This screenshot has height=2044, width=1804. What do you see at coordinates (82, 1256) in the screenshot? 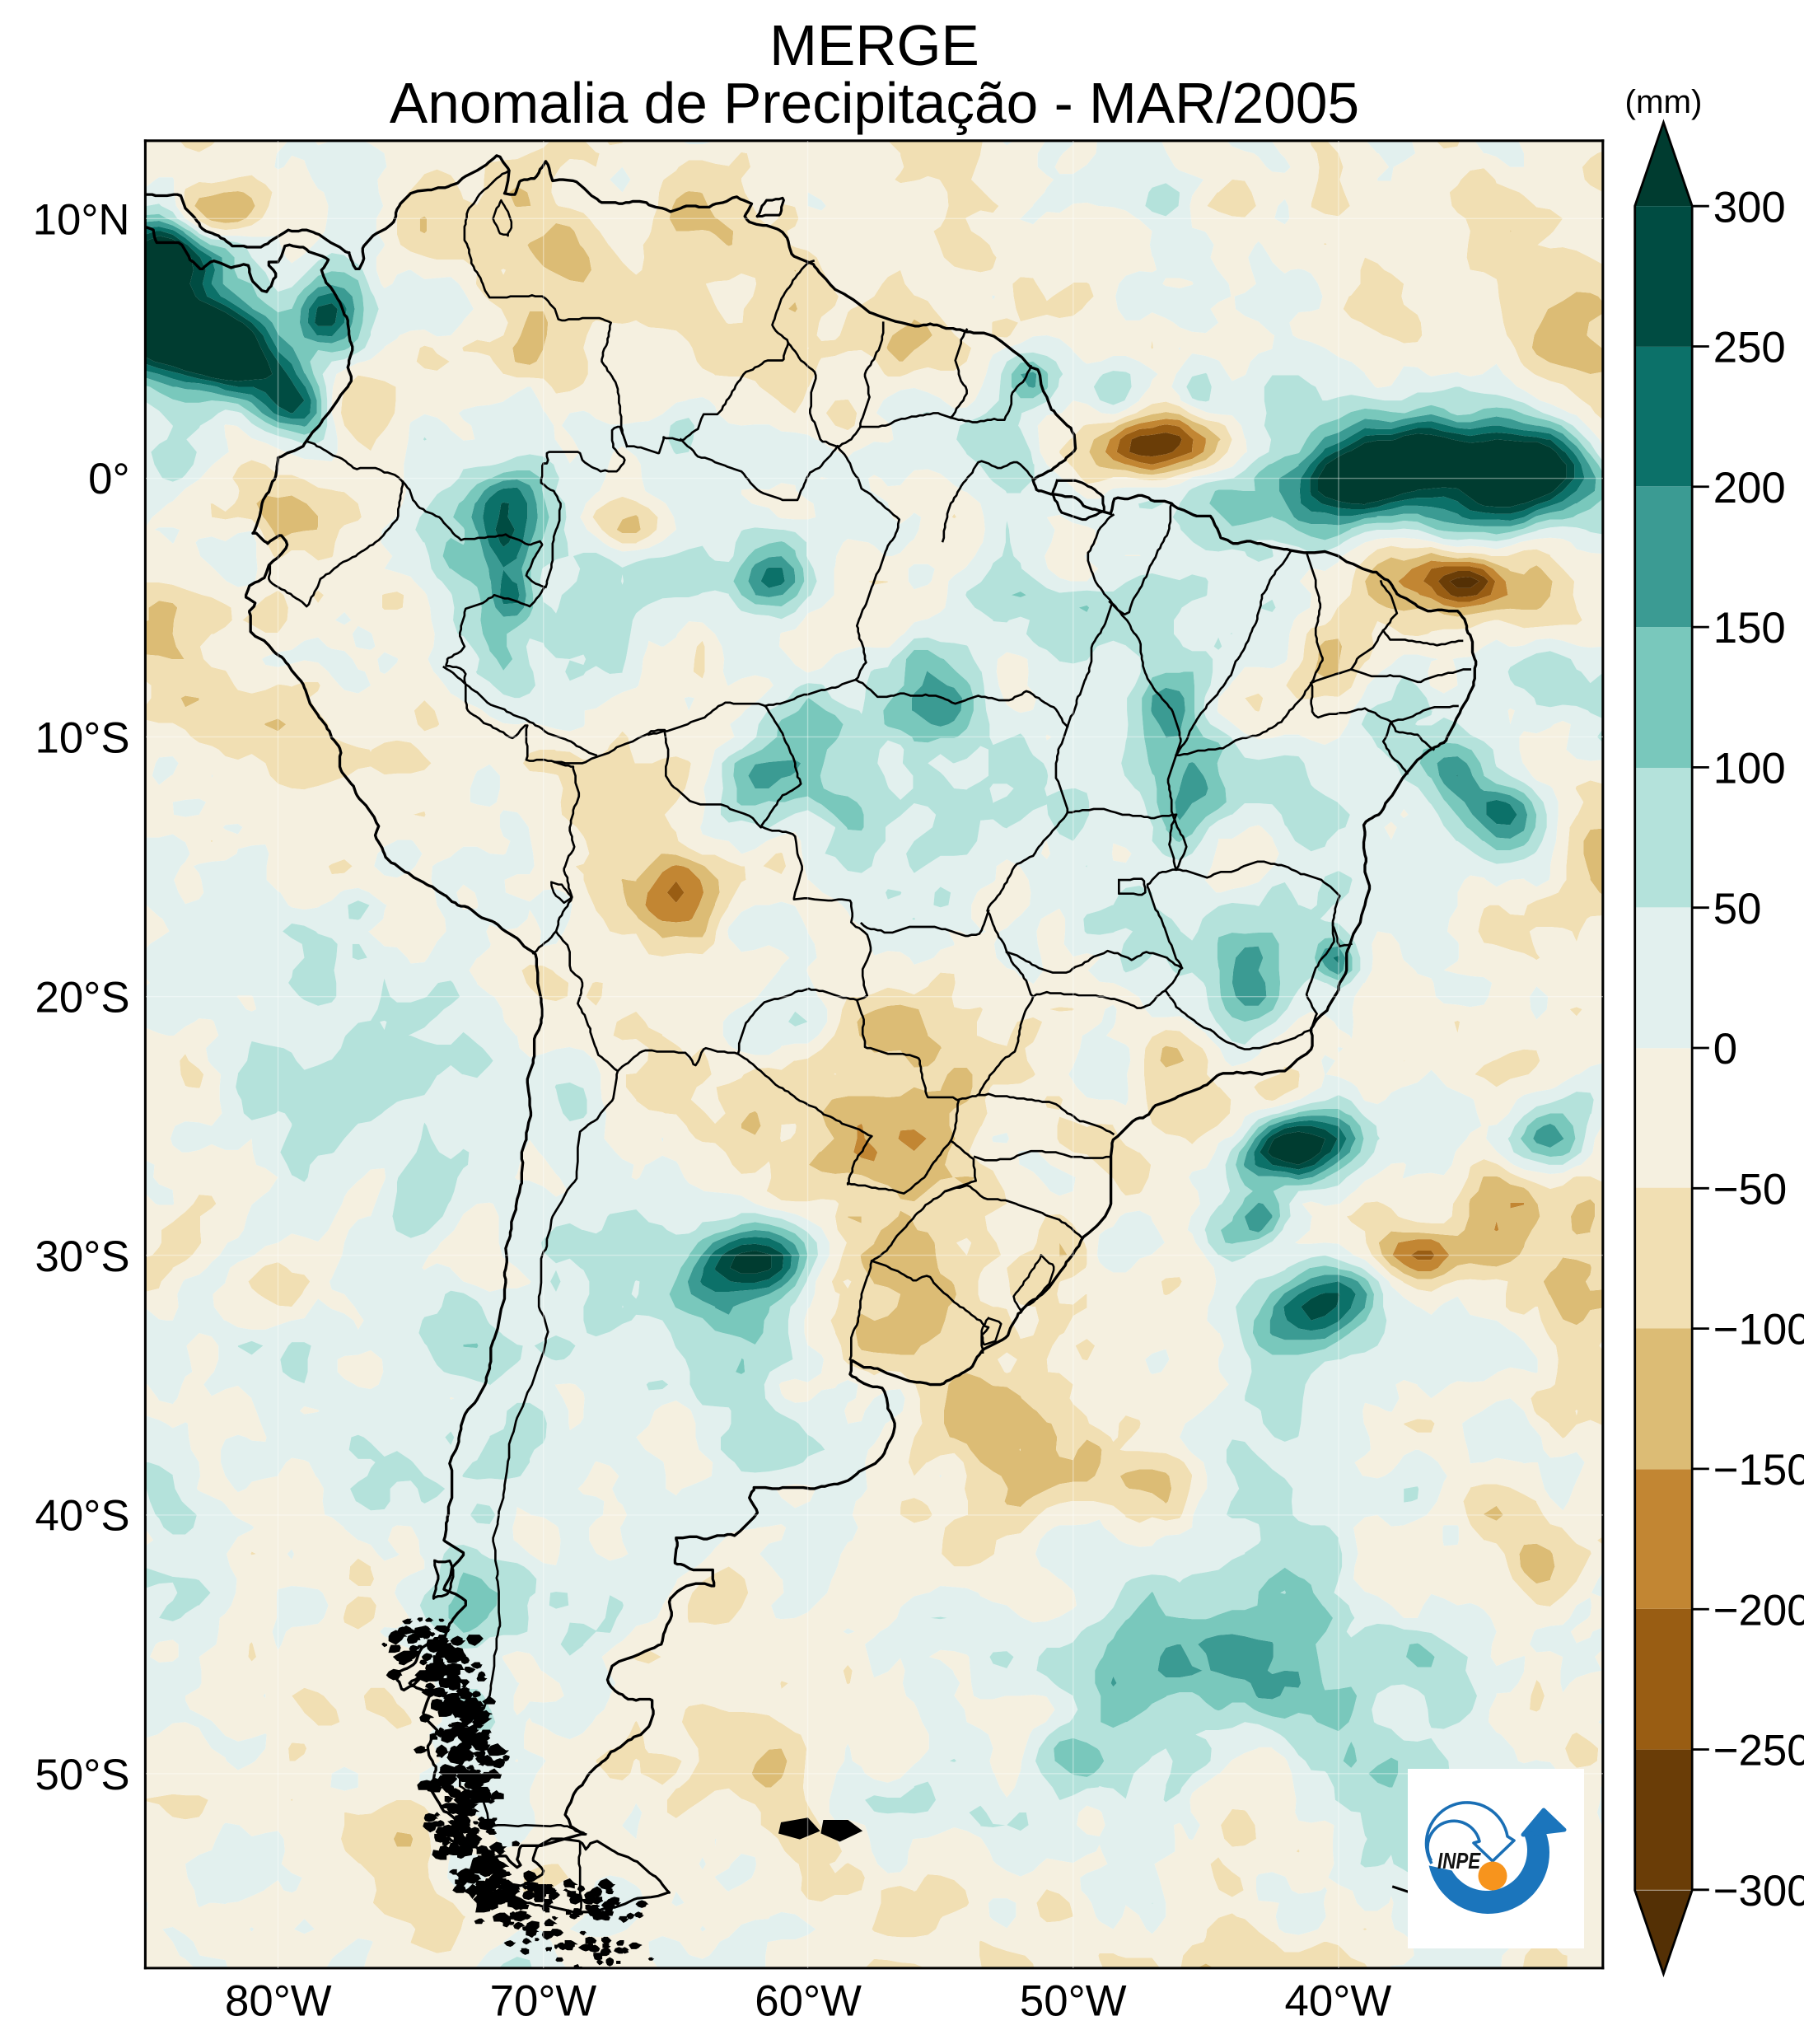
I see `svg-text: 30°S` at bounding box center [82, 1256].